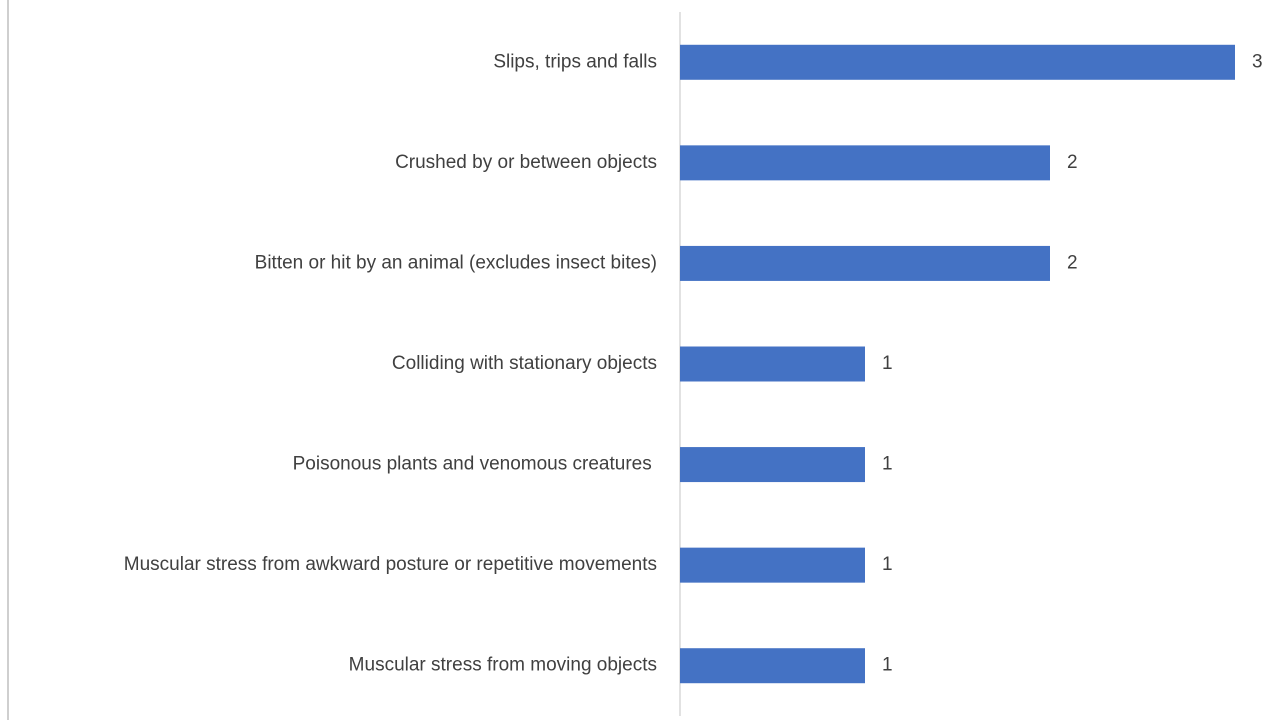 The height and width of the screenshot is (720, 1285). I want to click on category-label: Poisonous plants and venomous creatures, so click(475, 464).